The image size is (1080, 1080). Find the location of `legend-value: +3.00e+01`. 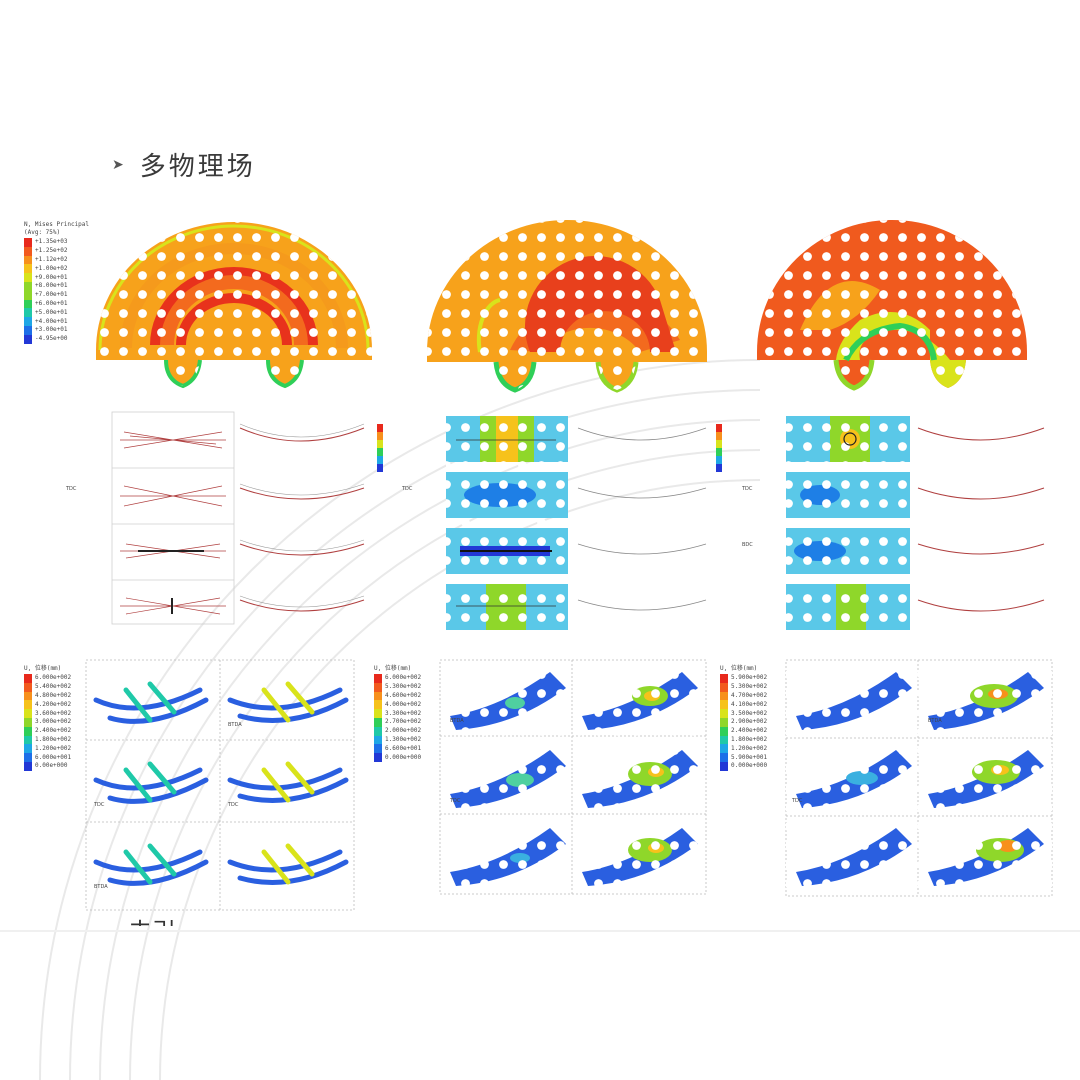

legend-value: +3.00e+01 is located at coordinates (51, 330).